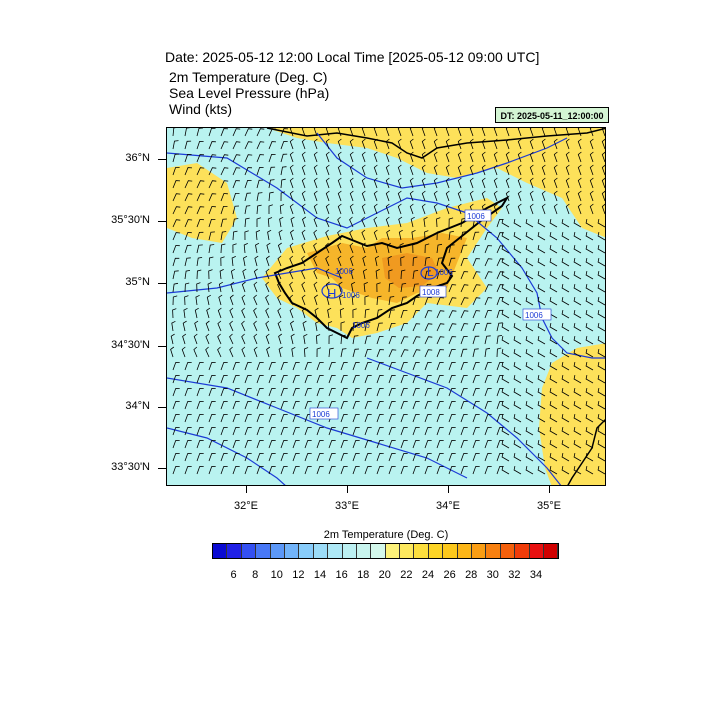 This screenshot has height=720, width=720. I want to click on hottest-zone-mesaoria, so click(410, 270).